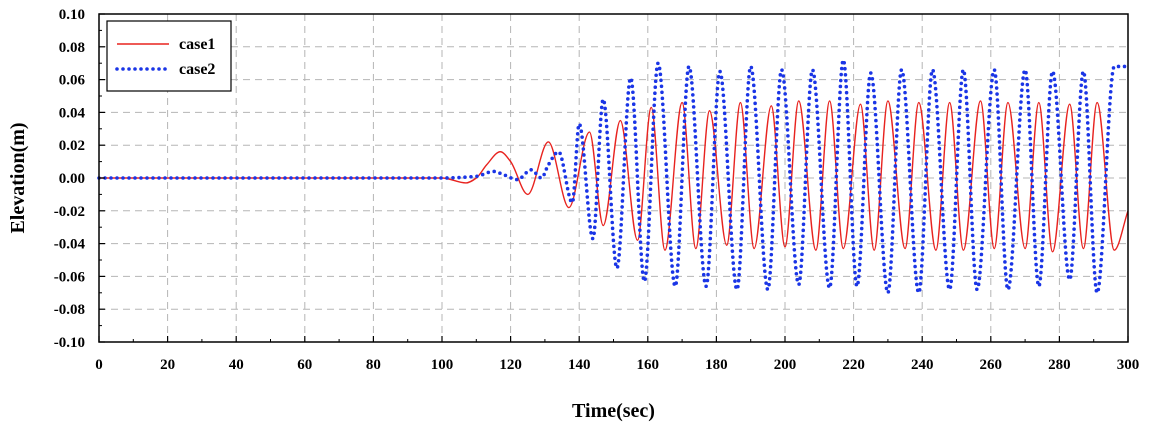  I want to click on x-axis-title: Time(sec), so click(613, 411).